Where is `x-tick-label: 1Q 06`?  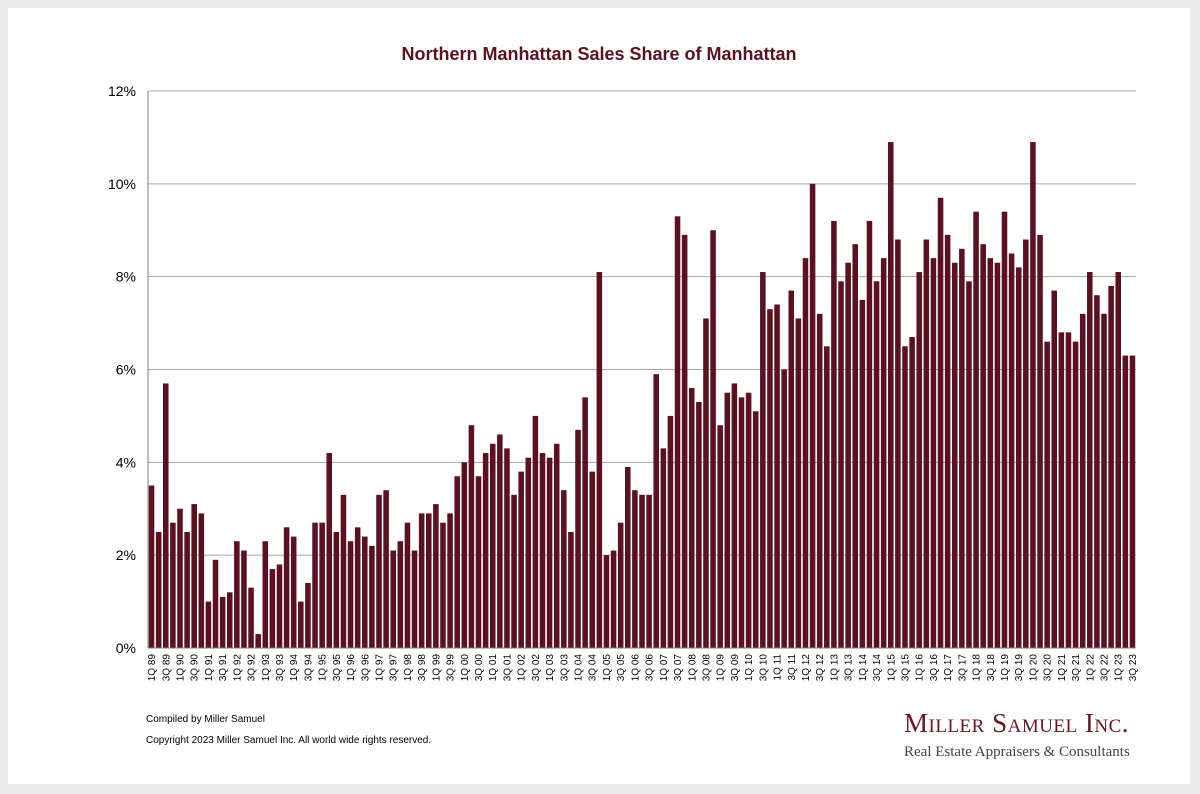 x-tick-label: 1Q 06 is located at coordinates (635, 668).